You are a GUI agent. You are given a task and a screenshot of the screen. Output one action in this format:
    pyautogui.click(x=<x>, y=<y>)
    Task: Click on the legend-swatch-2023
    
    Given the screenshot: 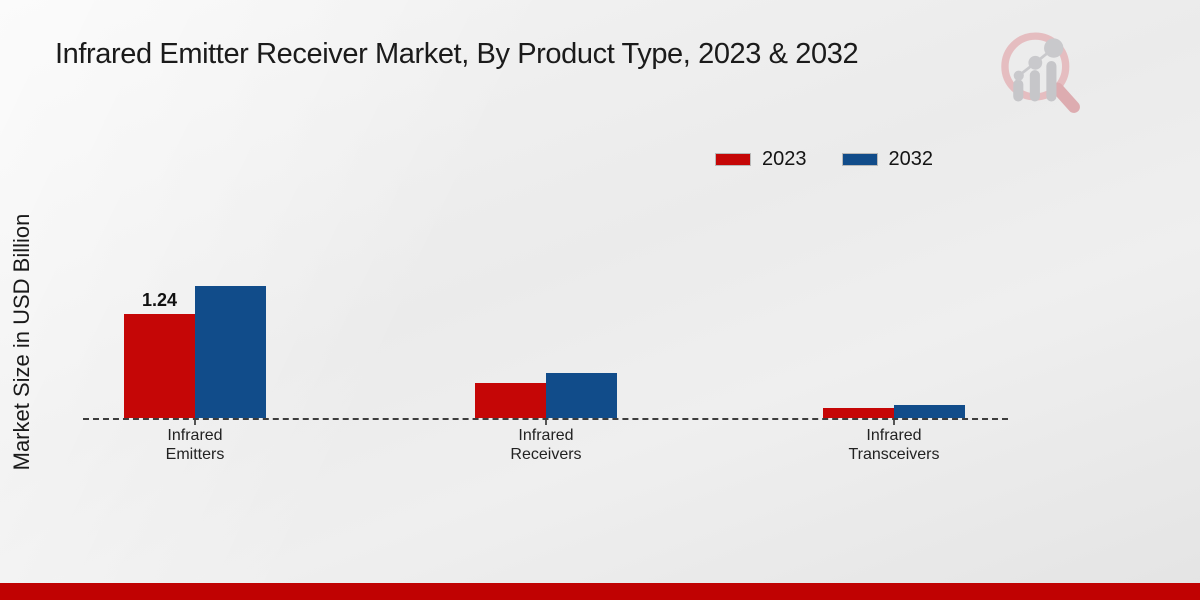 What is the action you would take?
    pyautogui.click(x=733, y=159)
    